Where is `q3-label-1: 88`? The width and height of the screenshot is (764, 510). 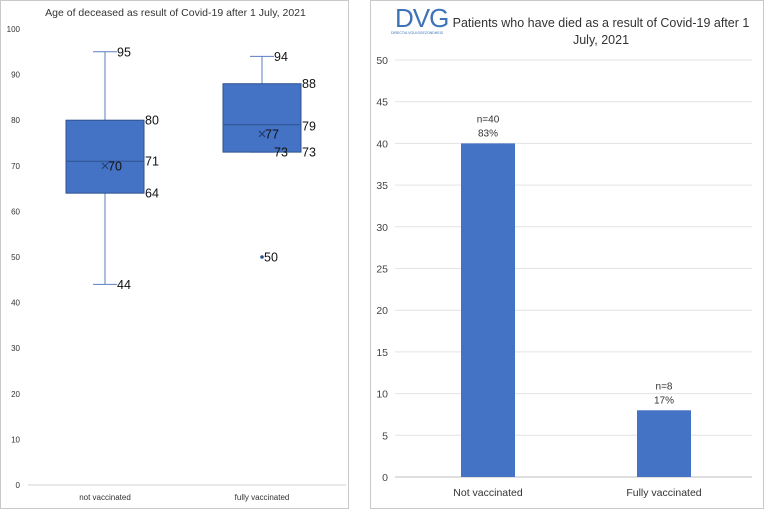 q3-label-1: 88 is located at coordinates (309, 84).